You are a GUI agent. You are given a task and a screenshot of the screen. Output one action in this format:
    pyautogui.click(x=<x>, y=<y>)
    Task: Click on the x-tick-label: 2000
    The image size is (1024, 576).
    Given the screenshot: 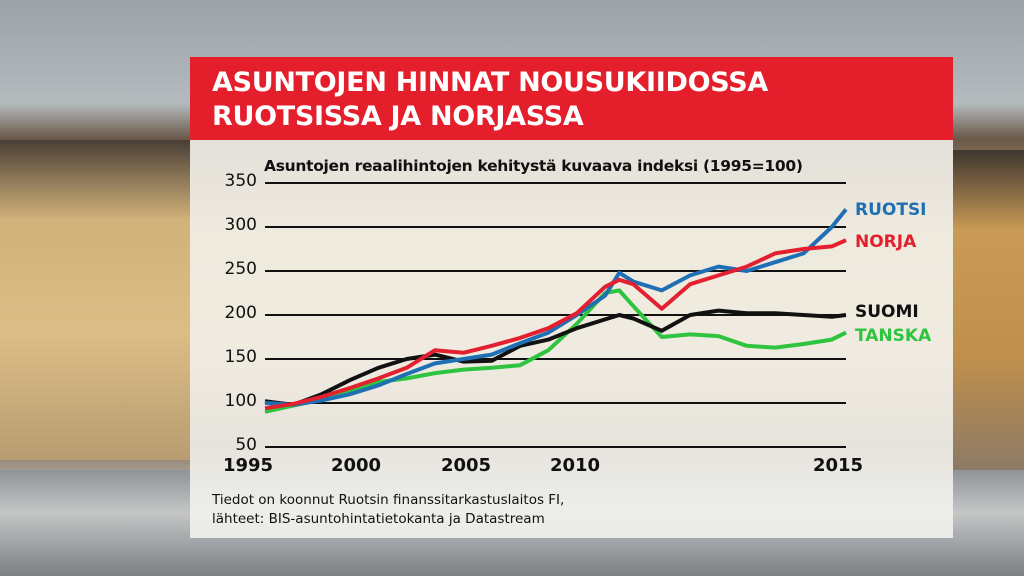 What is the action you would take?
    pyautogui.click(x=356, y=465)
    